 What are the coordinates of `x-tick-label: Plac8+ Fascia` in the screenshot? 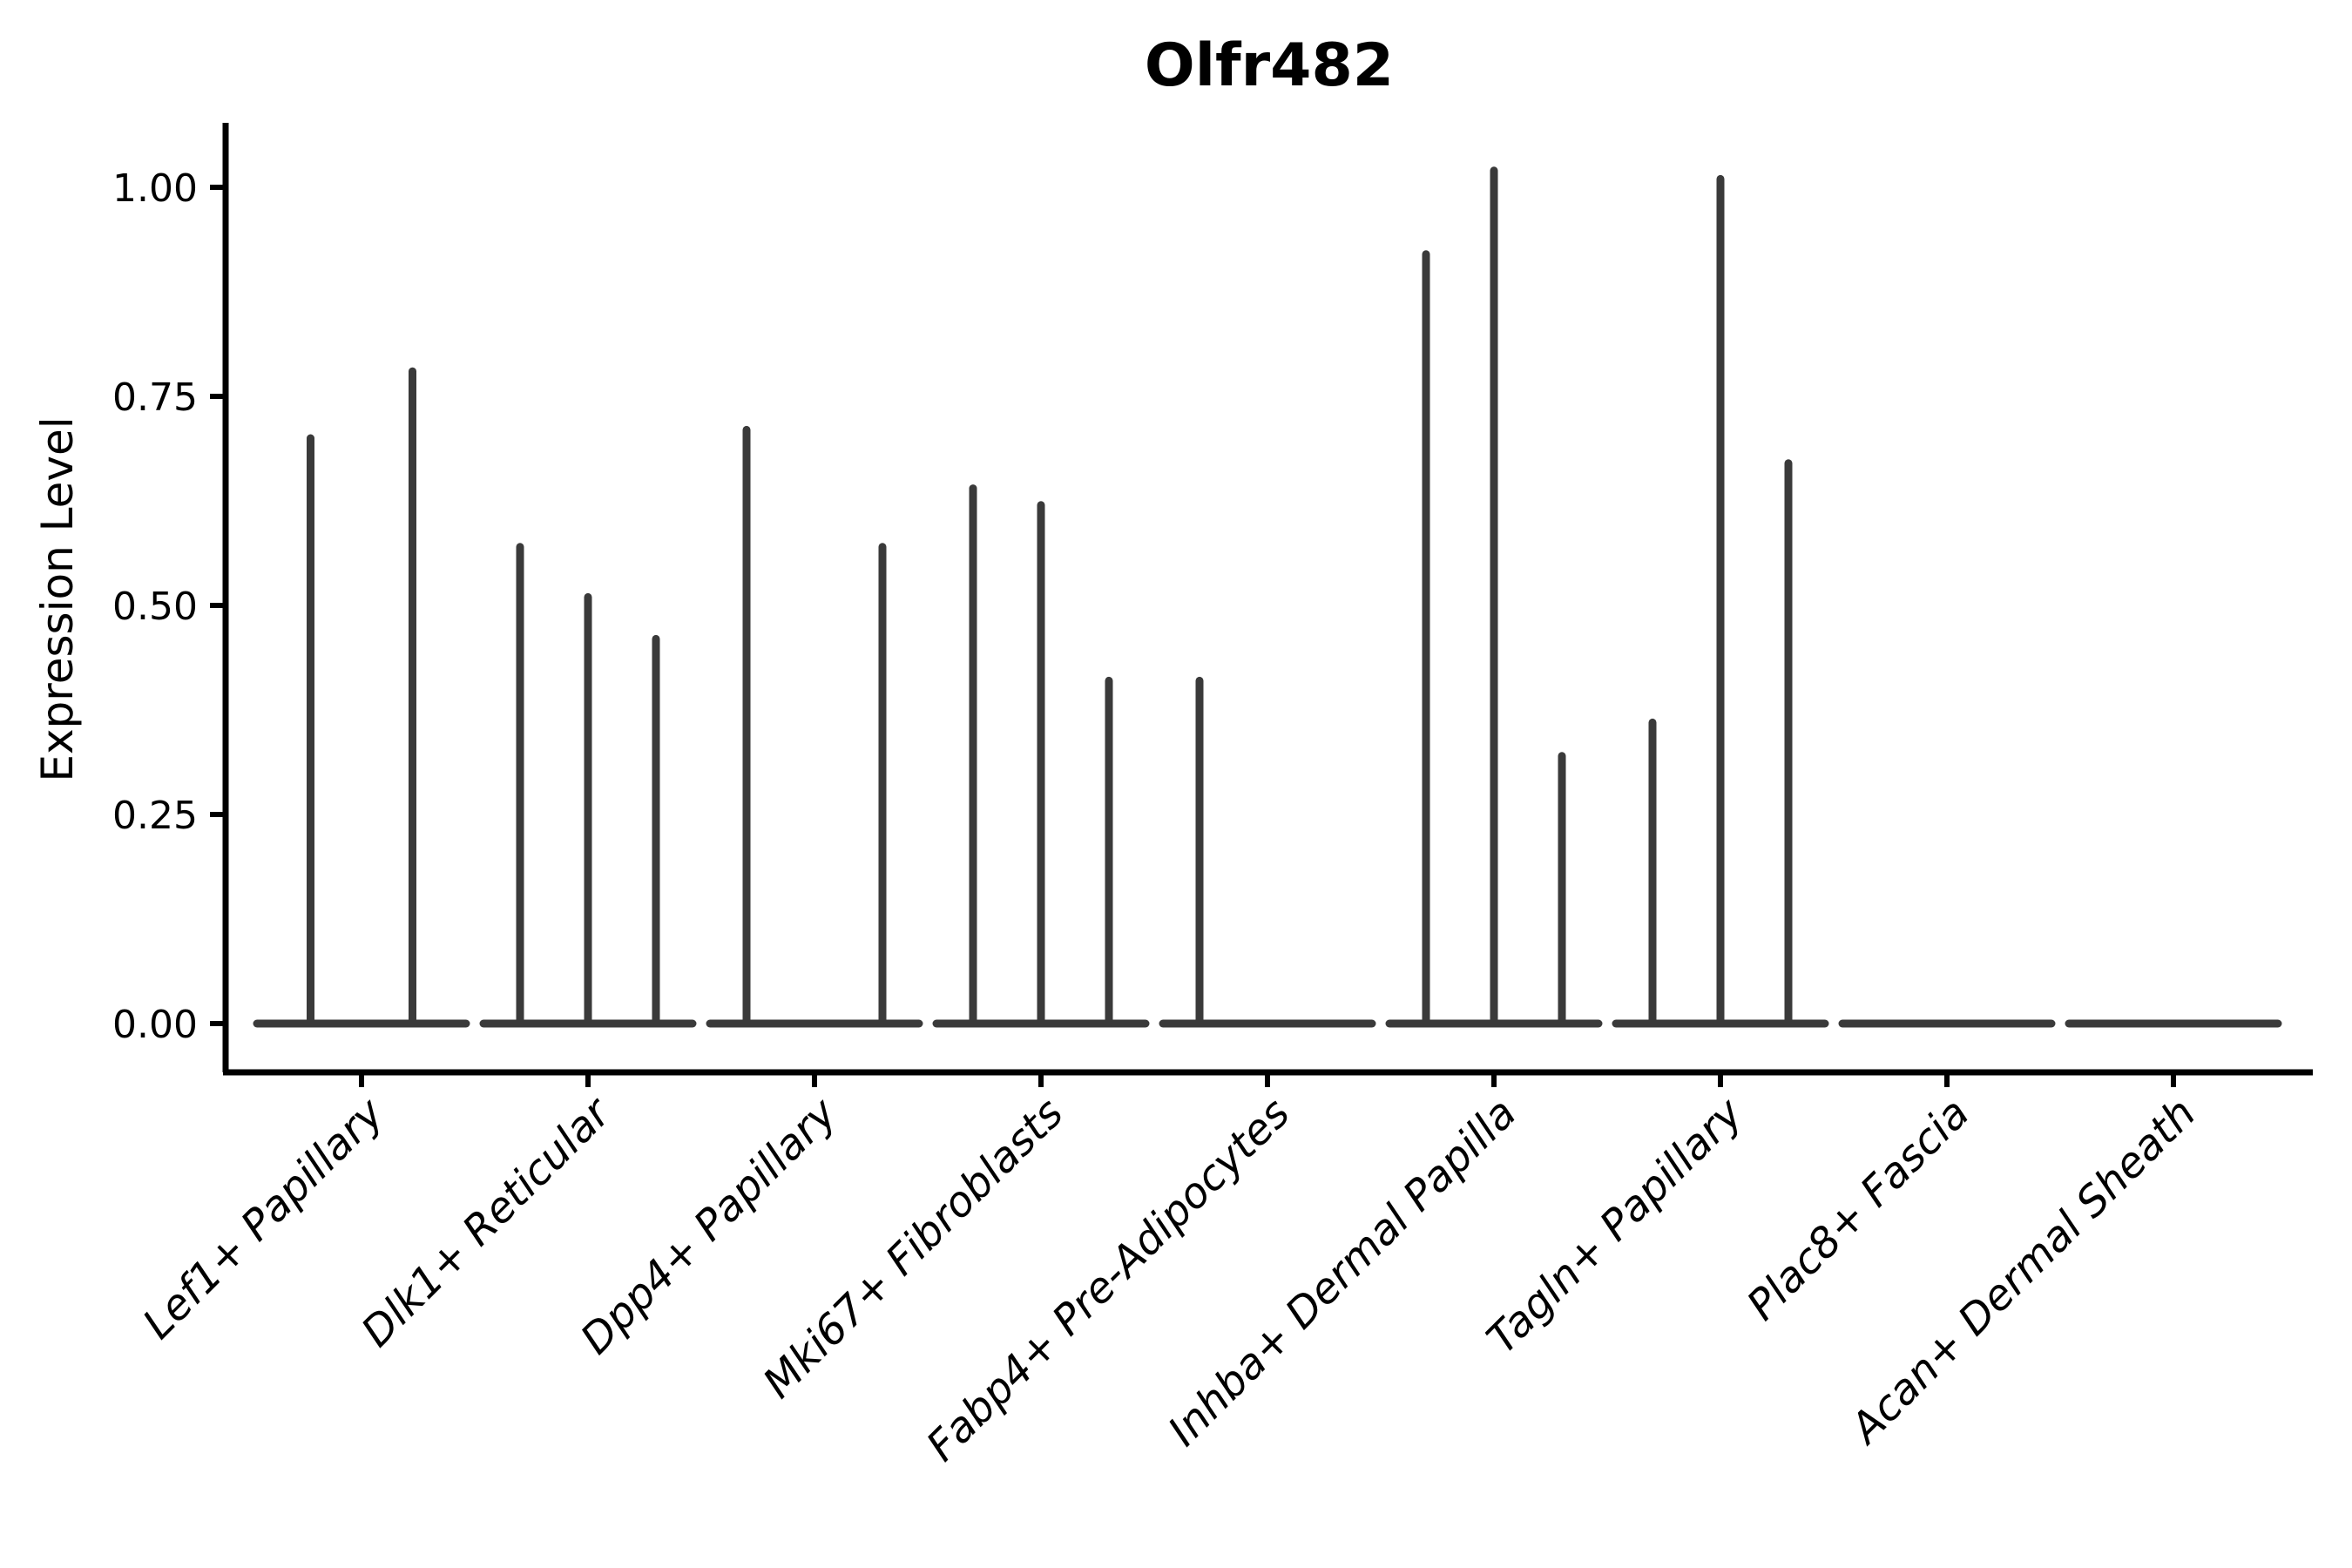 It's located at (1859, 1209).